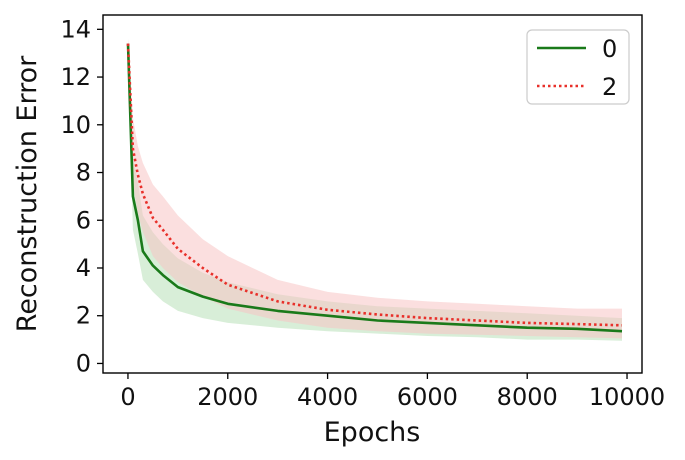 The height and width of the screenshot is (460, 685). Describe the element at coordinates (75, 77) in the screenshot. I see `y-tick-label: 12` at that location.